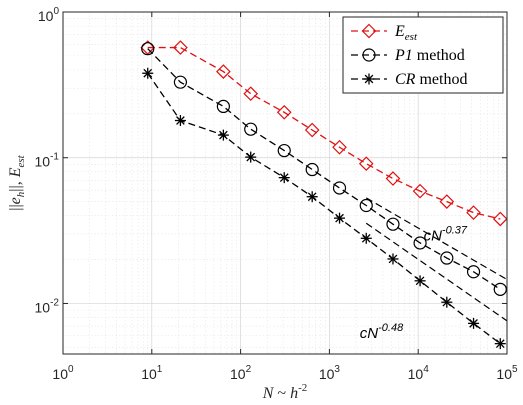 Image resolution: width=523 pixels, height=405 pixels. I want to click on y-tick-label: 10⁻², so click(47, 306).